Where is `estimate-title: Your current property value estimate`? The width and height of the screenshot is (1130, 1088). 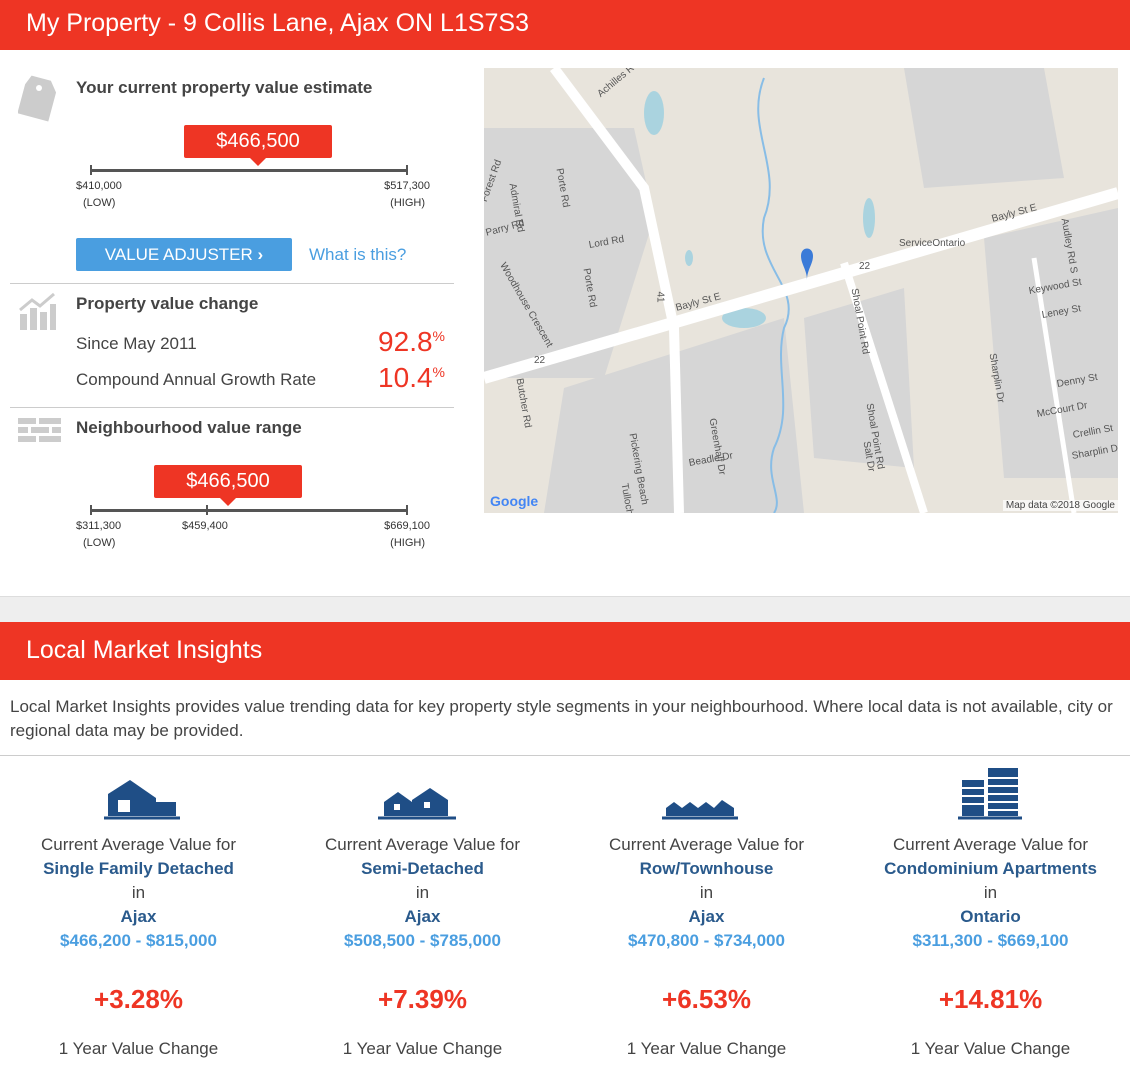
estimate-title: Your current property value estimate is located at coordinates (224, 87).